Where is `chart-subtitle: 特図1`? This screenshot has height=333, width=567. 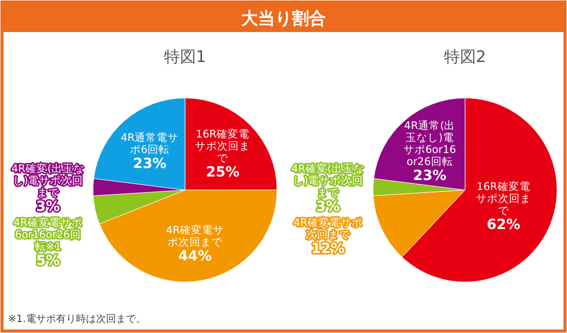
chart-subtitle: 特図1 is located at coordinates (185, 56).